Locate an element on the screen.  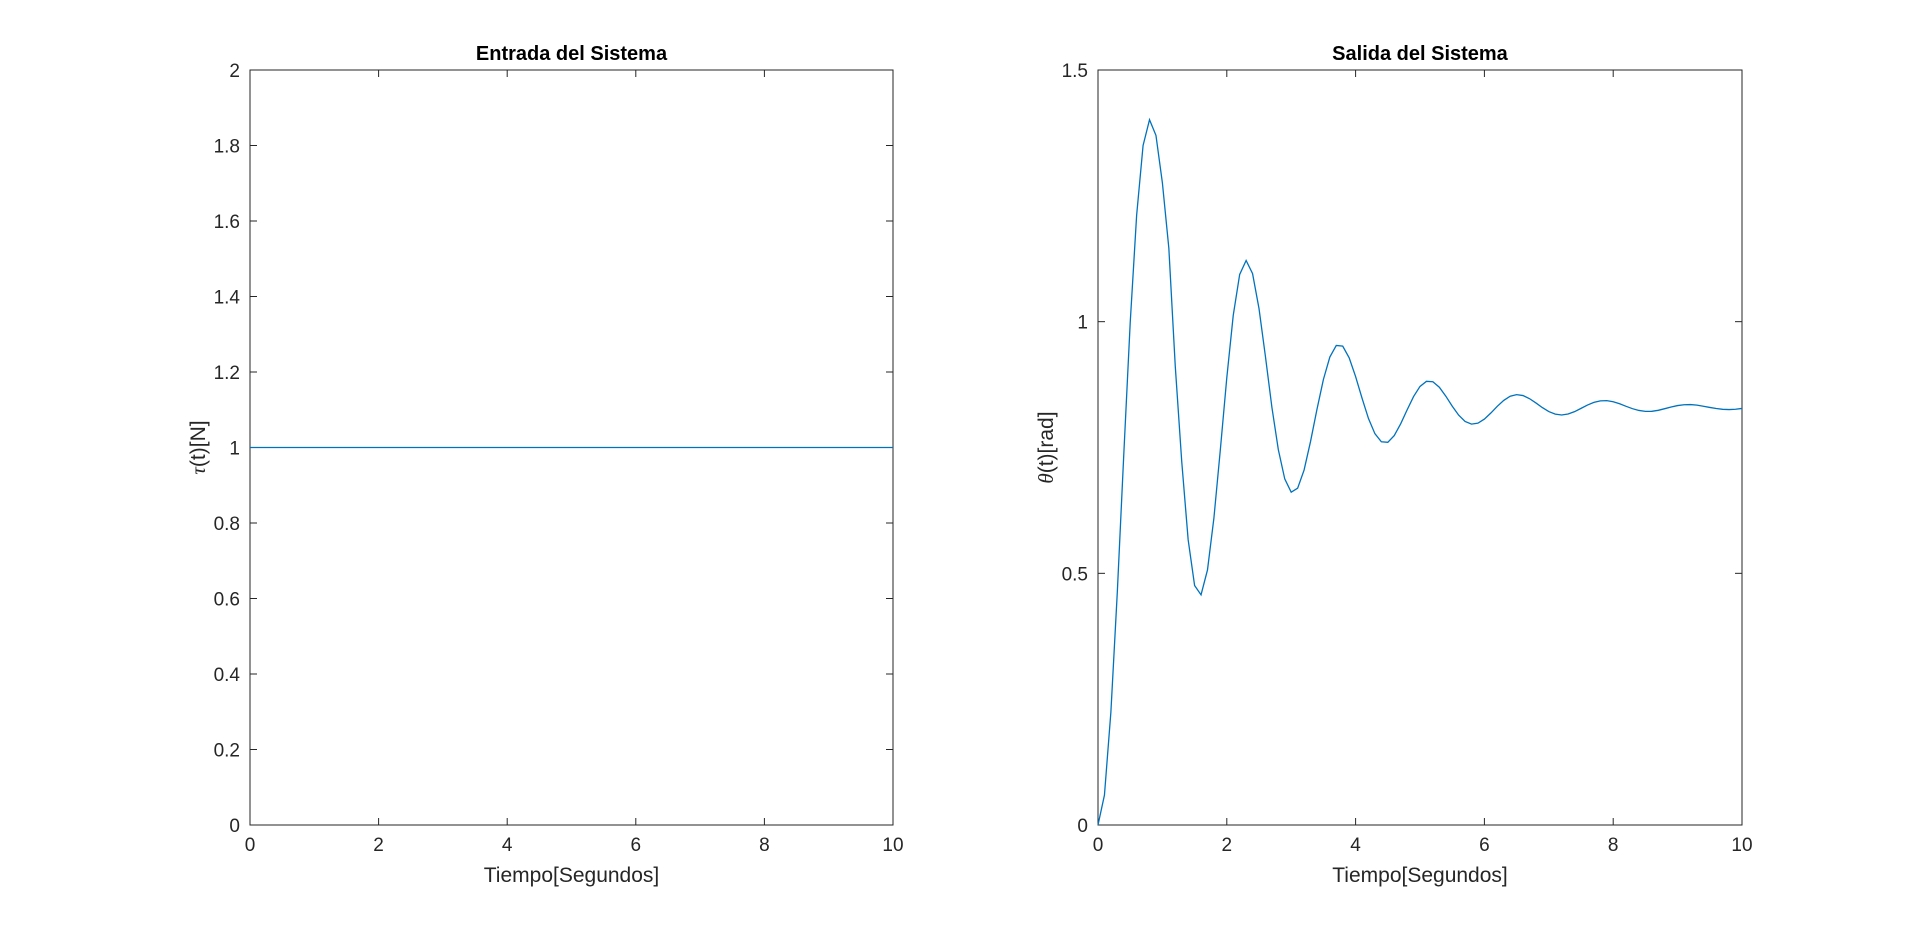
y-tick-label: 0.5 is located at coordinates (1075, 574).